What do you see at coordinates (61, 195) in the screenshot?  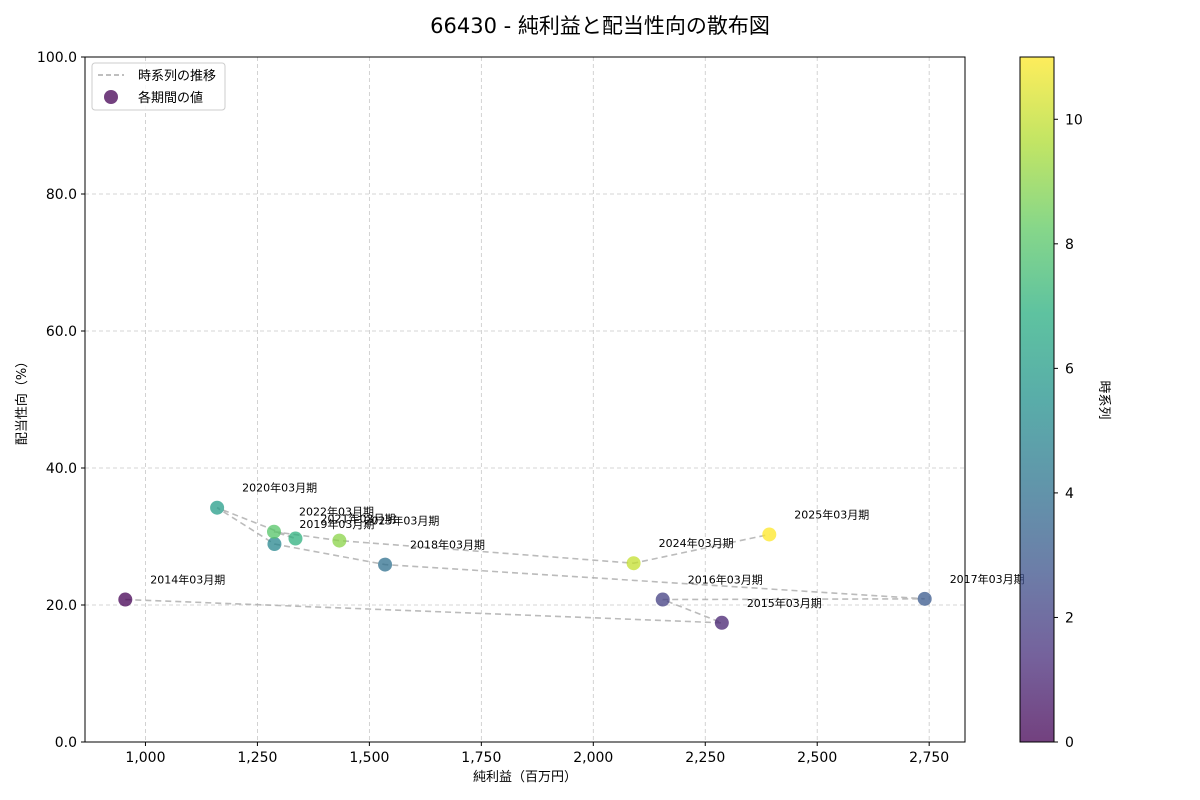 I see `y-tick-label: 80.0` at bounding box center [61, 195].